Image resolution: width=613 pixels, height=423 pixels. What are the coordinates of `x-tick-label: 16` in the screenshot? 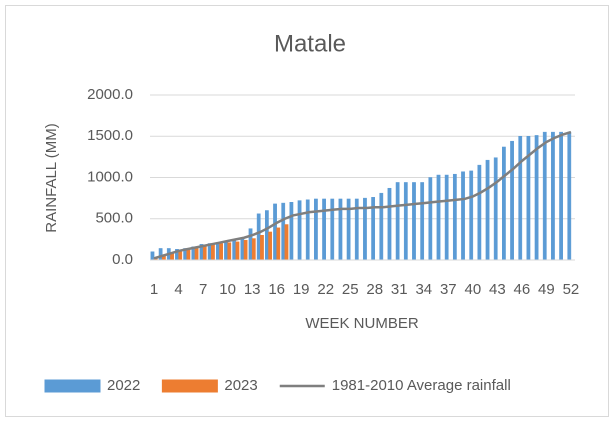 It's located at (276, 289).